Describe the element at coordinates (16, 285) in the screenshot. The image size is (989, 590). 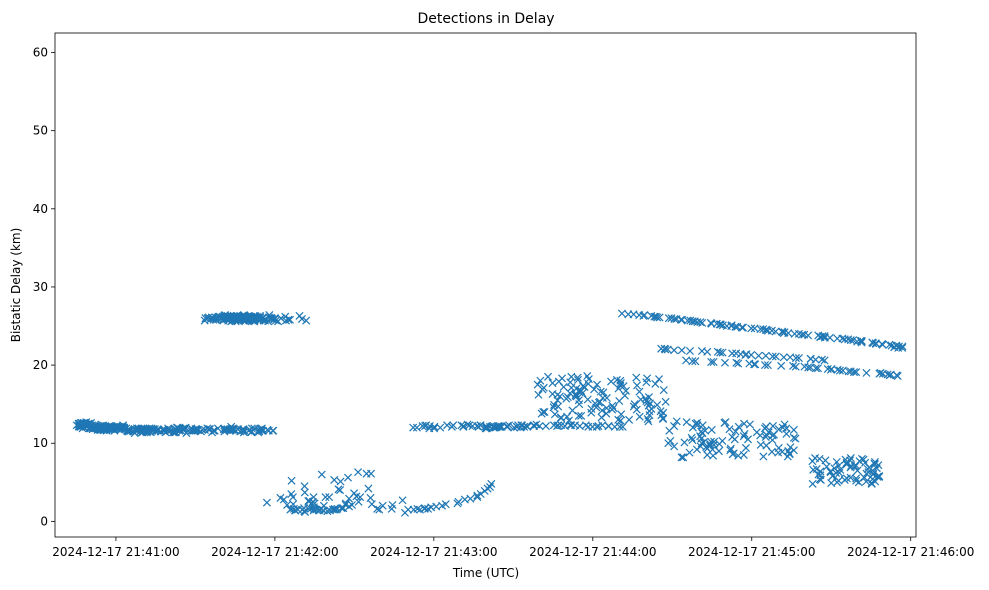
I see `y-axis-label: Bistatic Delay (km)` at that location.